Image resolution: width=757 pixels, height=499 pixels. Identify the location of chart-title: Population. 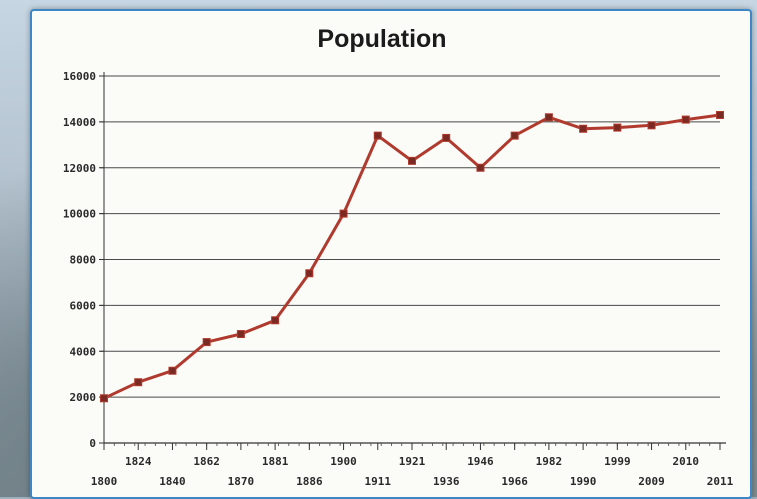
(381, 39).